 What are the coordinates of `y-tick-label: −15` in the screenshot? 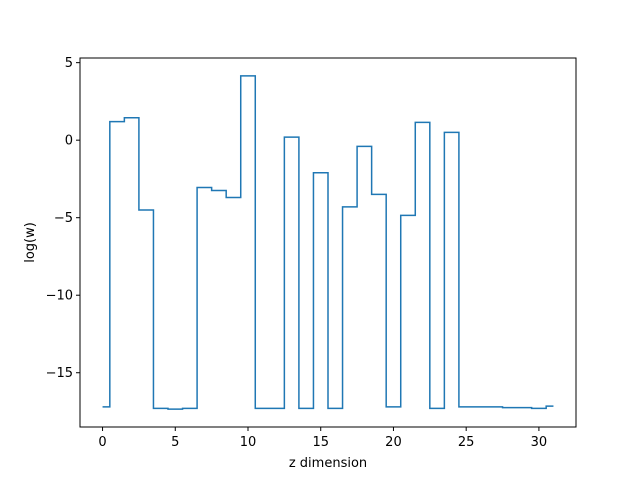 It's located at (59, 373).